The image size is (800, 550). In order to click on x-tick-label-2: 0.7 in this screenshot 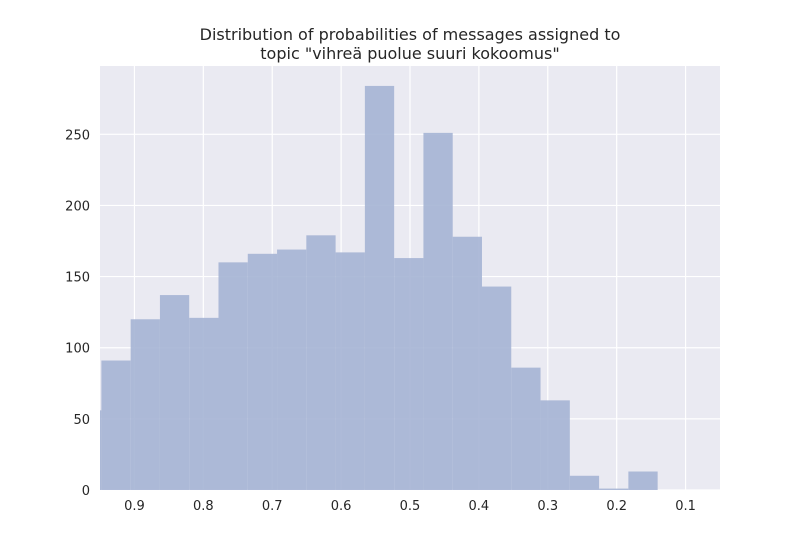, I will do `click(272, 506)`.